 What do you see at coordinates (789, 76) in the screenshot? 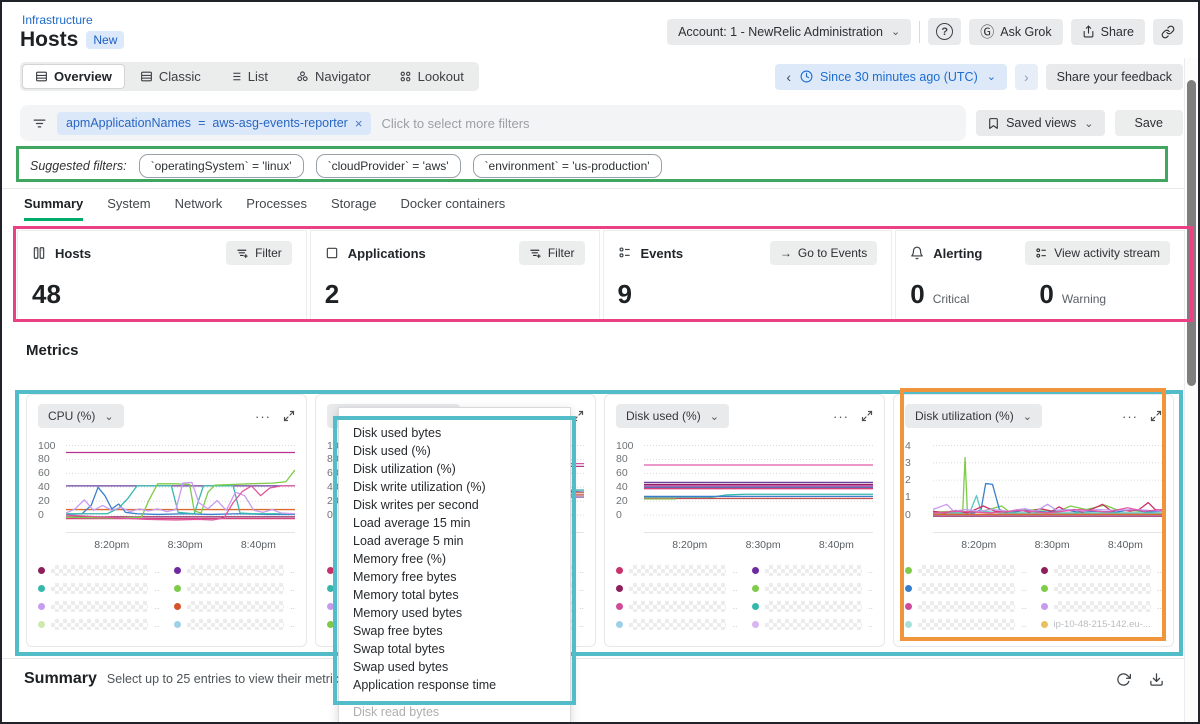
I see `chevron-left-icon: ‹` at bounding box center [789, 76].